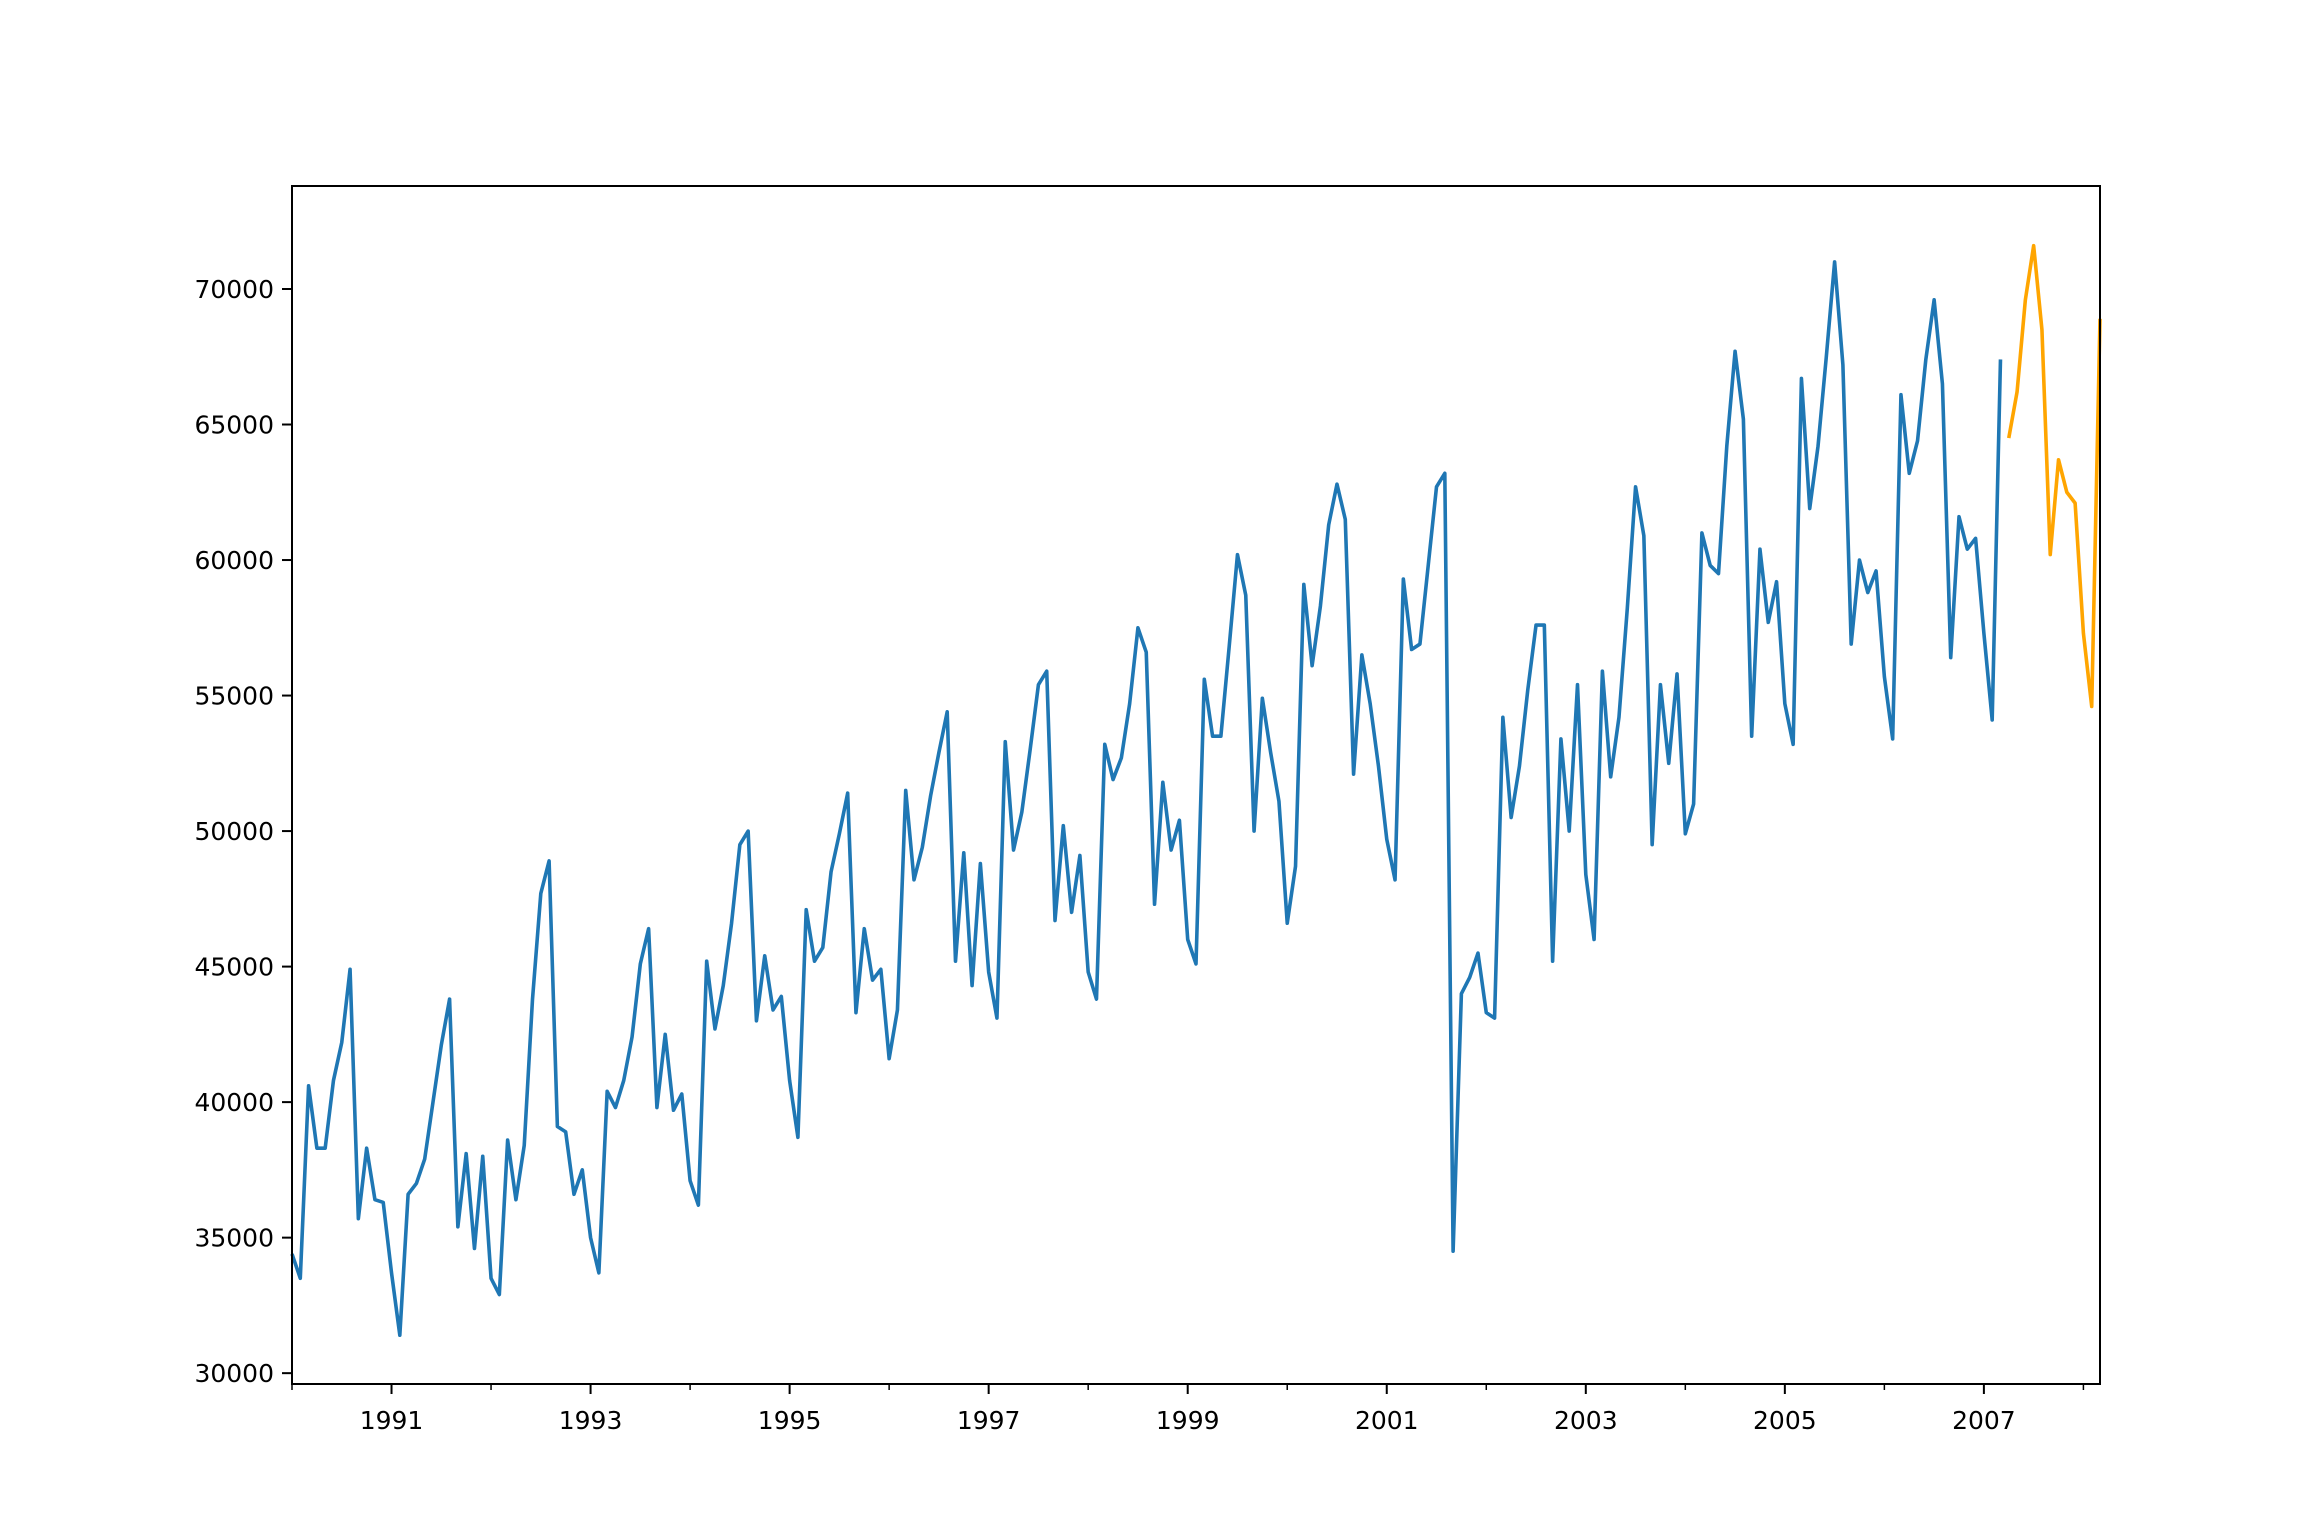  What do you see at coordinates (234, 1373) in the screenshot?
I see `y-tick-label: 30000` at bounding box center [234, 1373].